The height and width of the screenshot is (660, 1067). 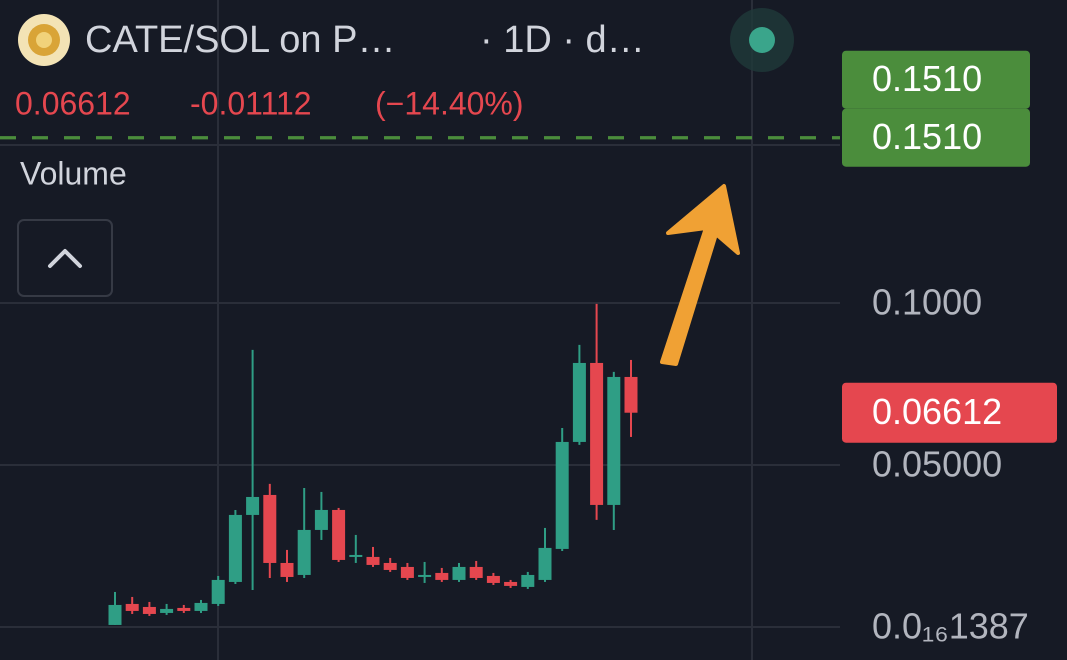 What do you see at coordinates (762, 40) in the screenshot?
I see `status-dot` at bounding box center [762, 40].